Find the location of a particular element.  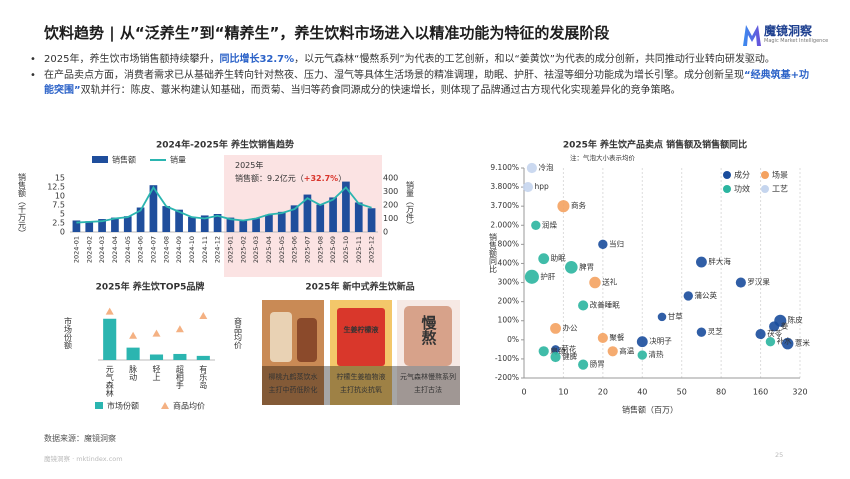

data-source: 数据来源：魔镜洞察 is located at coordinates (80, 438).